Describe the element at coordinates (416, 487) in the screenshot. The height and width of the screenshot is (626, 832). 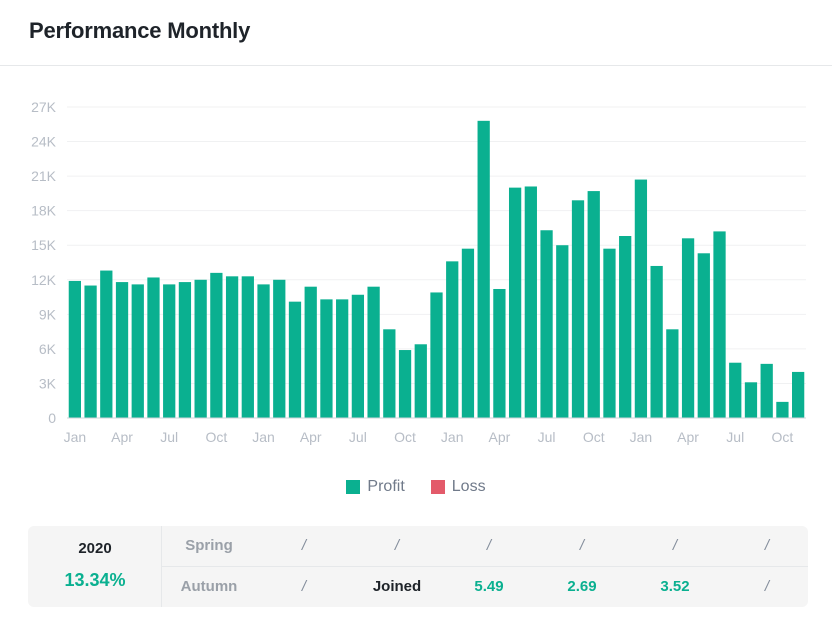
I see `chart-legend: Profit Loss` at that location.